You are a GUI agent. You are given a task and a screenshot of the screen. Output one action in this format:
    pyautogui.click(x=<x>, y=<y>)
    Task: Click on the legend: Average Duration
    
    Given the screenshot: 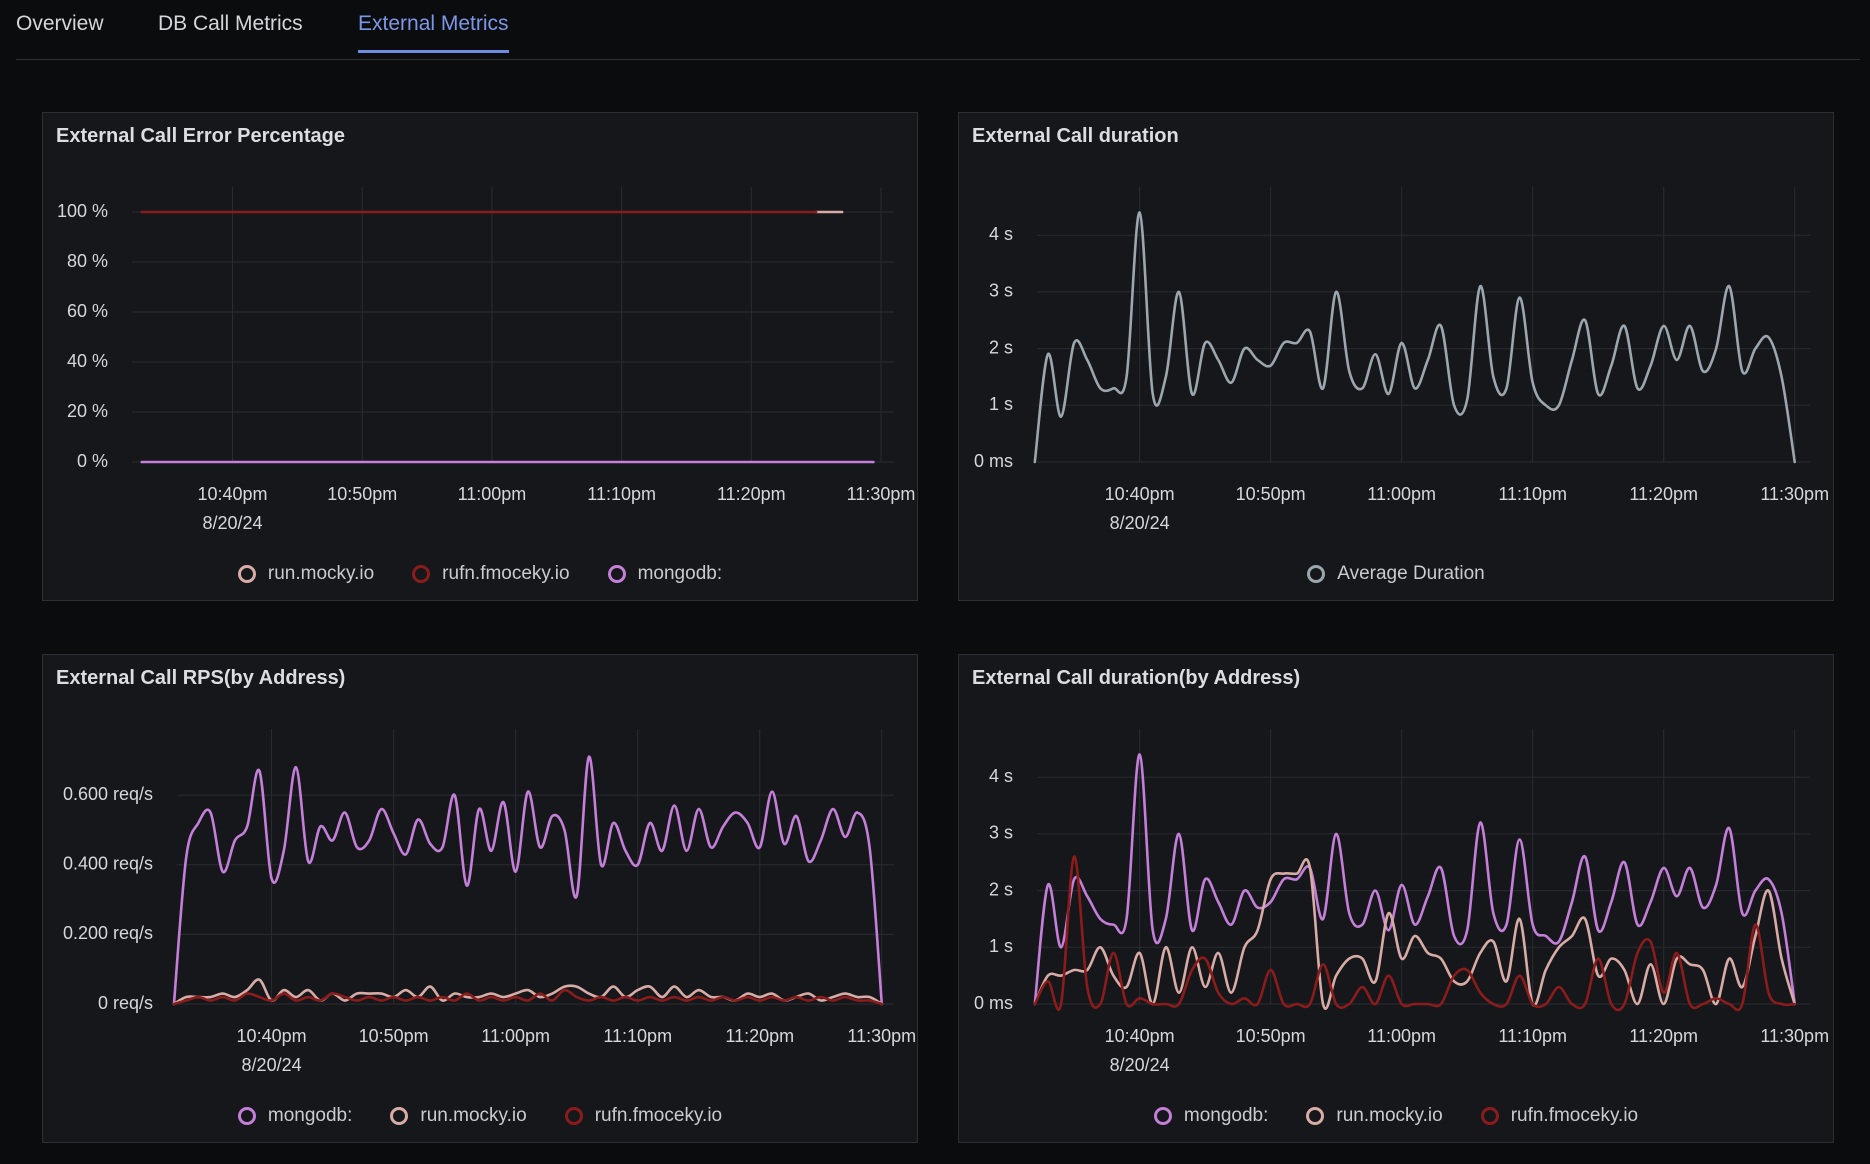 What is the action you would take?
    pyautogui.click(x=1396, y=574)
    